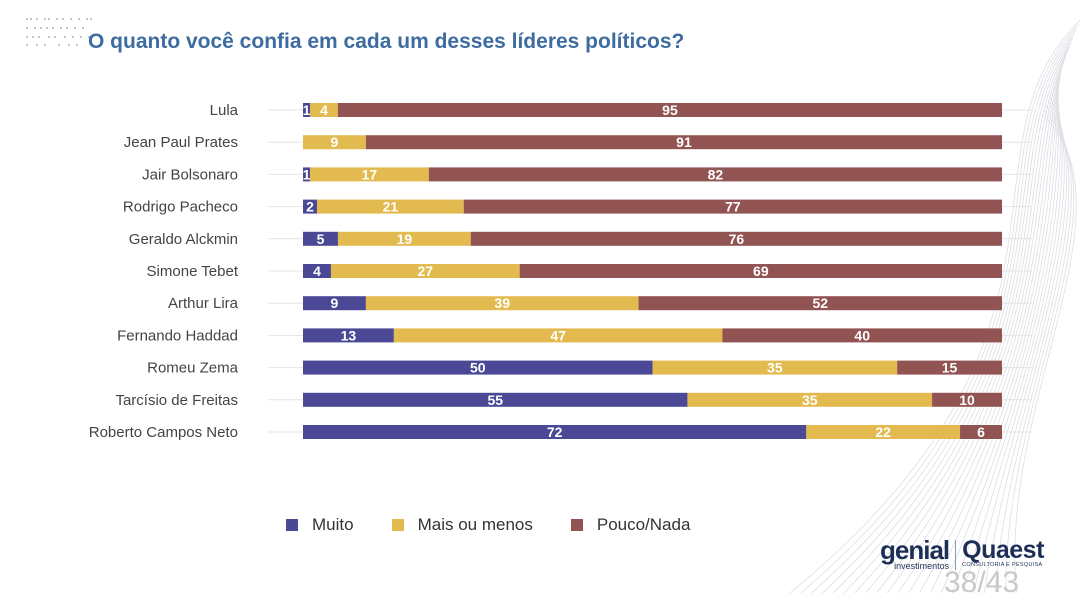 This screenshot has height=600, width=1080. I want to click on legend-item-pouco-nada: Pouco/Nada, so click(630, 525).